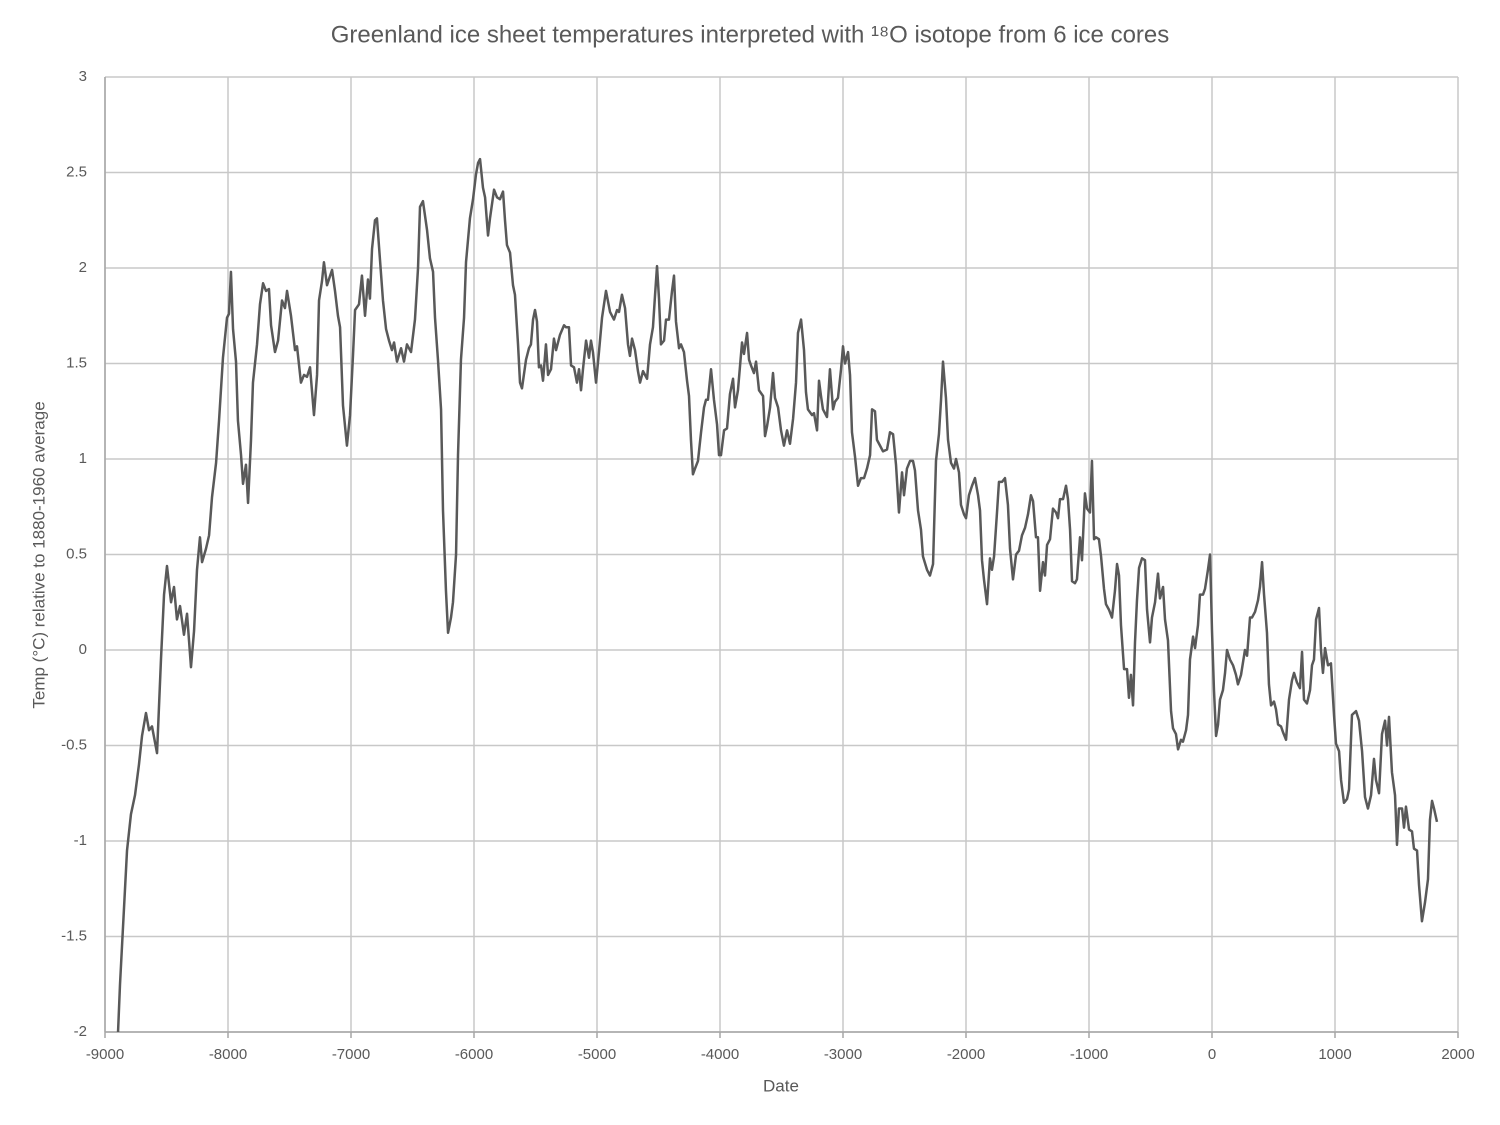  What do you see at coordinates (83, 76) in the screenshot?
I see `y-tick-label: 3` at bounding box center [83, 76].